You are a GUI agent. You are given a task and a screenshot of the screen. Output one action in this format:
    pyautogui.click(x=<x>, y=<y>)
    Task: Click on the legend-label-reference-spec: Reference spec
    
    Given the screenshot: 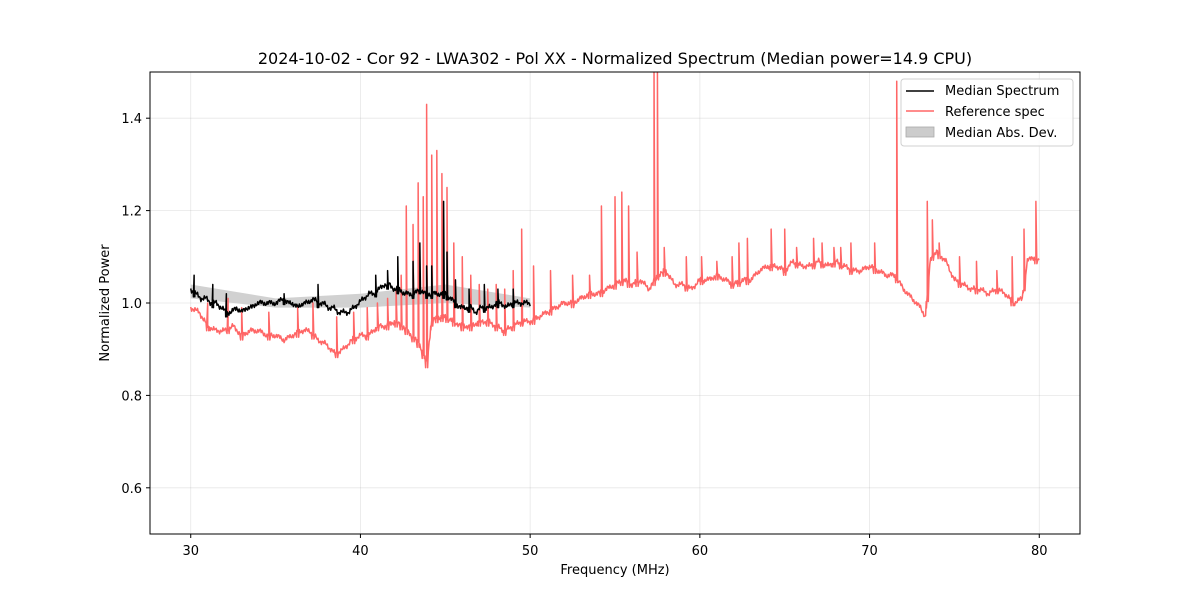 What is the action you would take?
    pyautogui.click(x=995, y=112)
    